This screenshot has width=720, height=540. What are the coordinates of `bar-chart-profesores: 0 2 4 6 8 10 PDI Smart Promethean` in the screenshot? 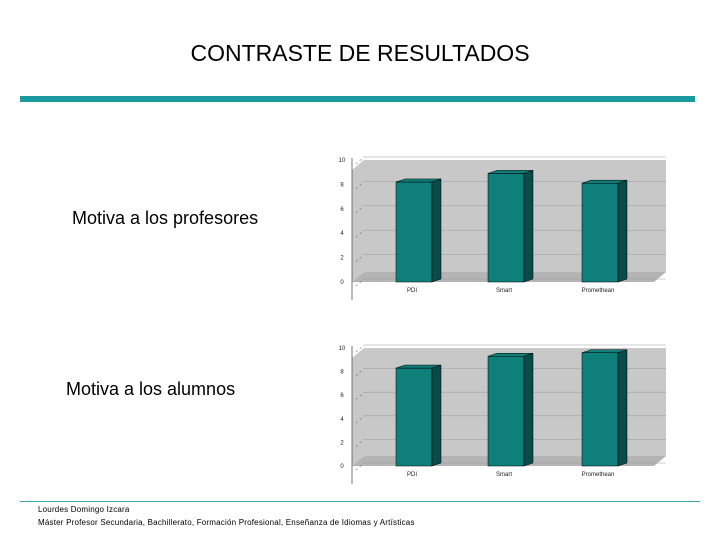 It's located at (502, 228).